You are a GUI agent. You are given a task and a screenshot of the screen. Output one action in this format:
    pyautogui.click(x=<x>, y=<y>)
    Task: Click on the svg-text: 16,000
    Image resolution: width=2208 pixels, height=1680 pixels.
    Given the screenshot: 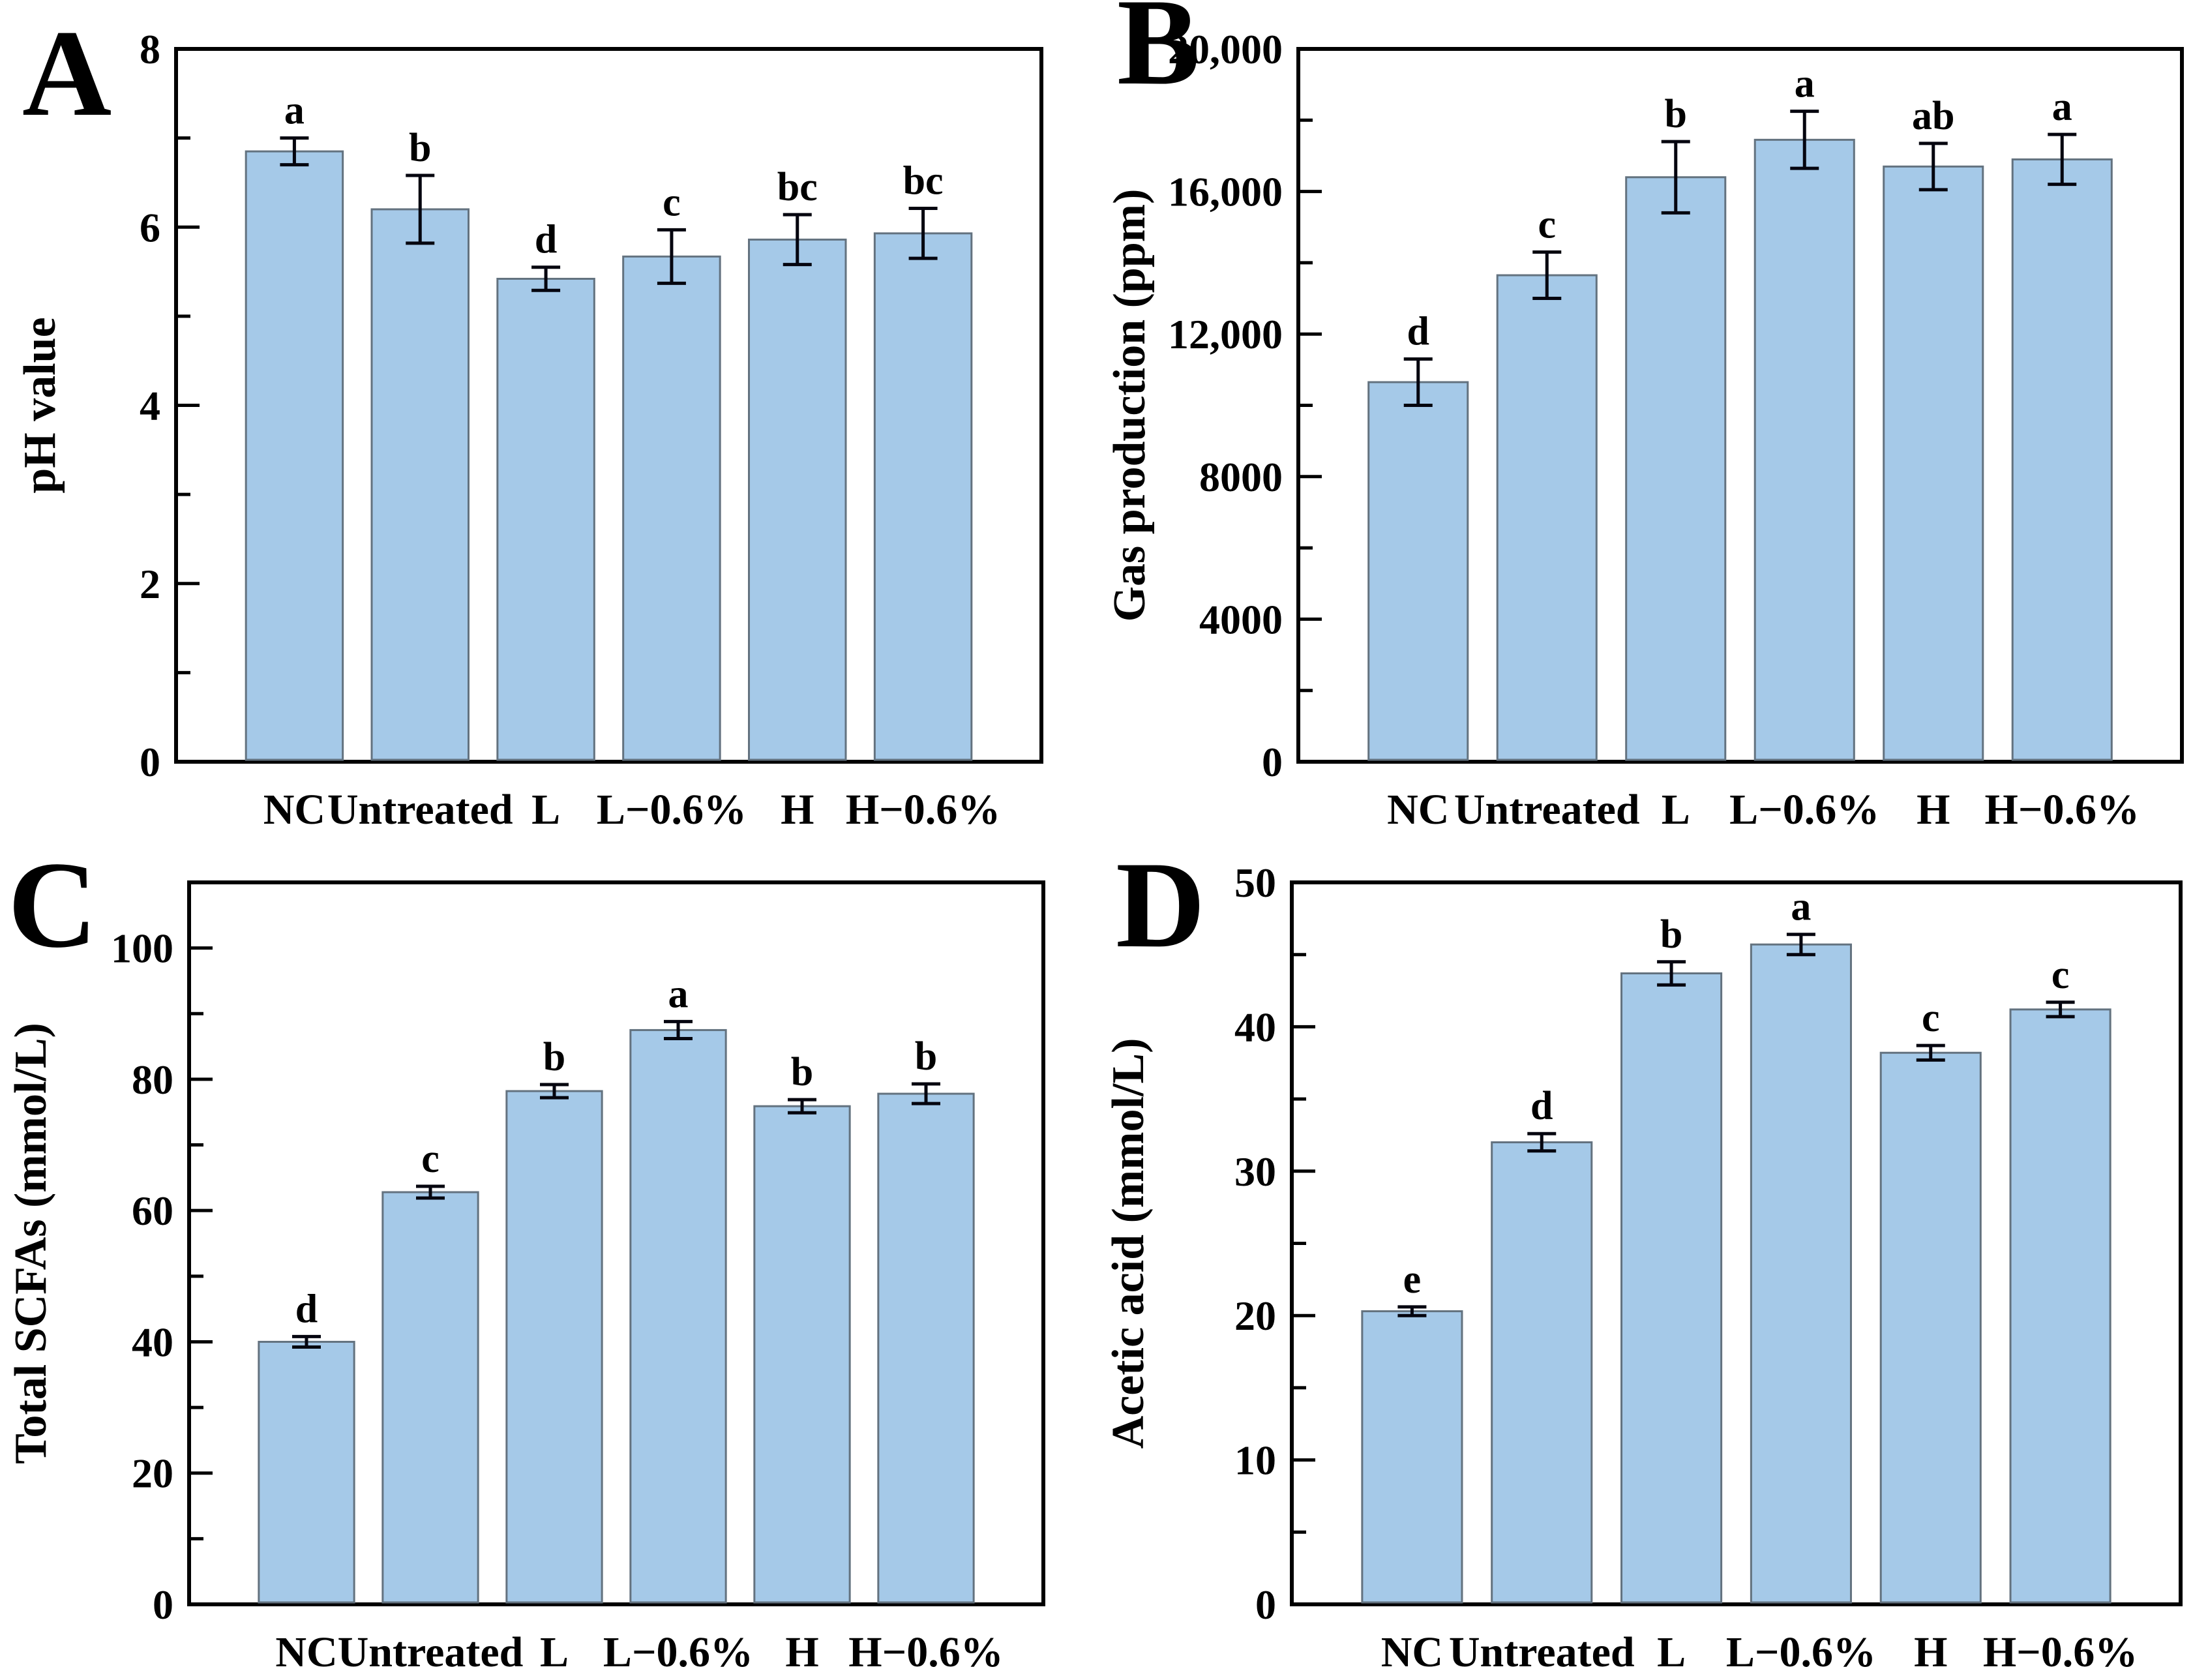 What is the action you would take?
    pyautogui.click(x=1225, y=192)
    